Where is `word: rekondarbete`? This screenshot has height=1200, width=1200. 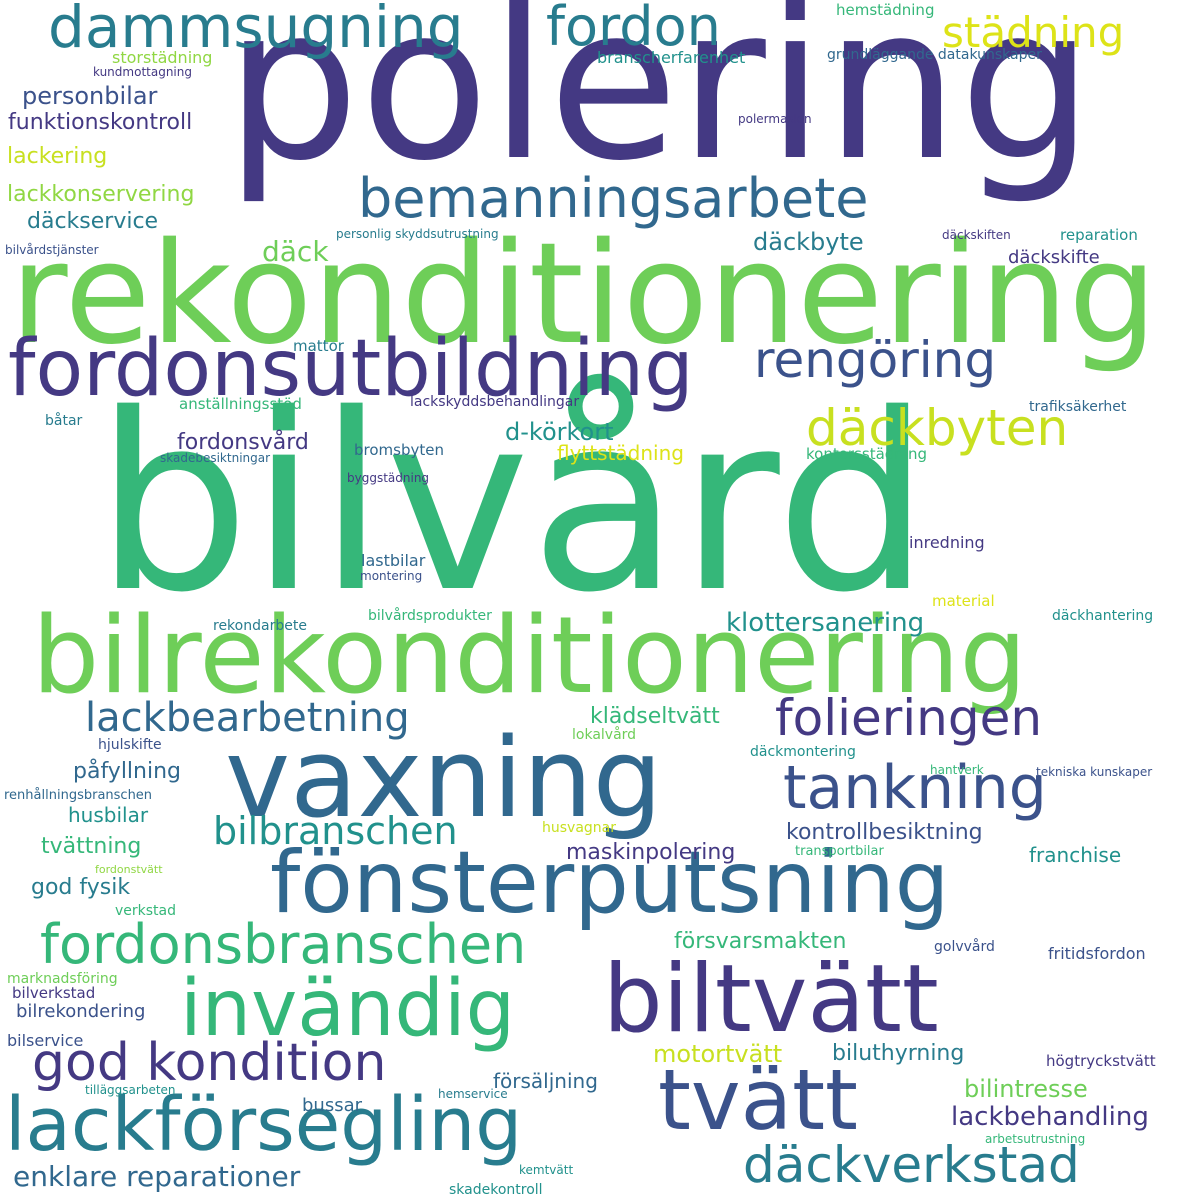
word: rekondarbete is located at coordinates (260, 626).